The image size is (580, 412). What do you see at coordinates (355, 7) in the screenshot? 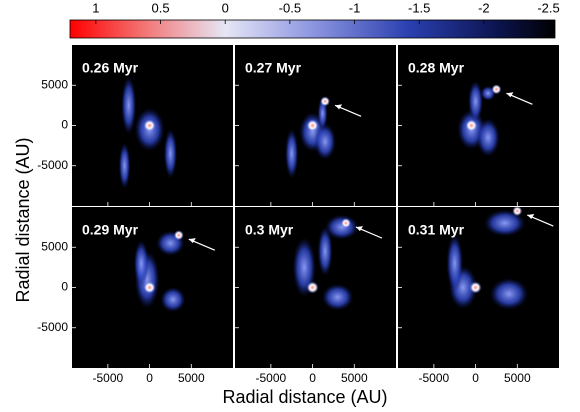
I see `colorbar-tick-label: -1` at bounding box center [355, 7].